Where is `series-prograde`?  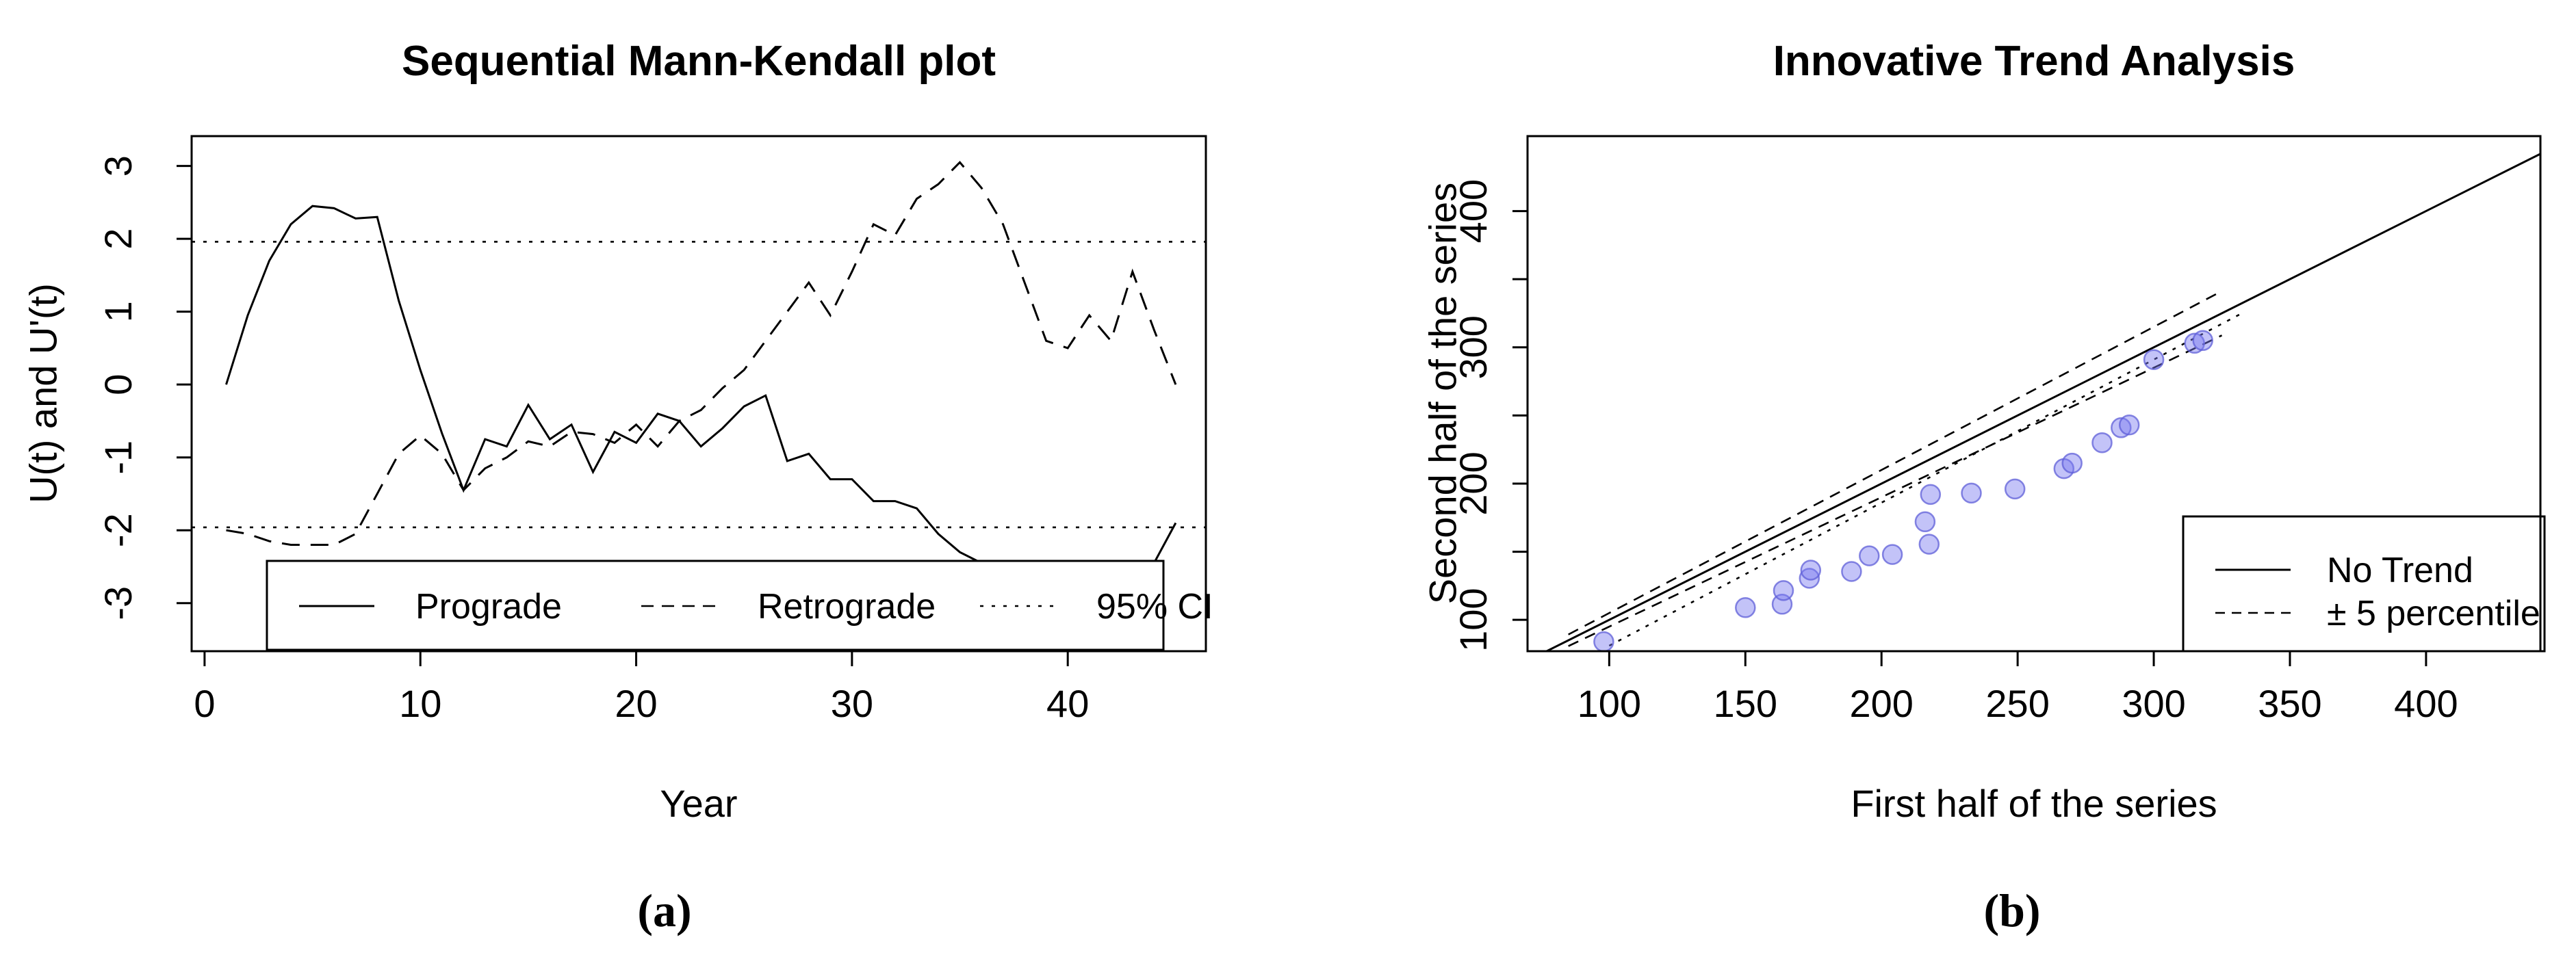
series-prograde is located at coordinates (701, 385).